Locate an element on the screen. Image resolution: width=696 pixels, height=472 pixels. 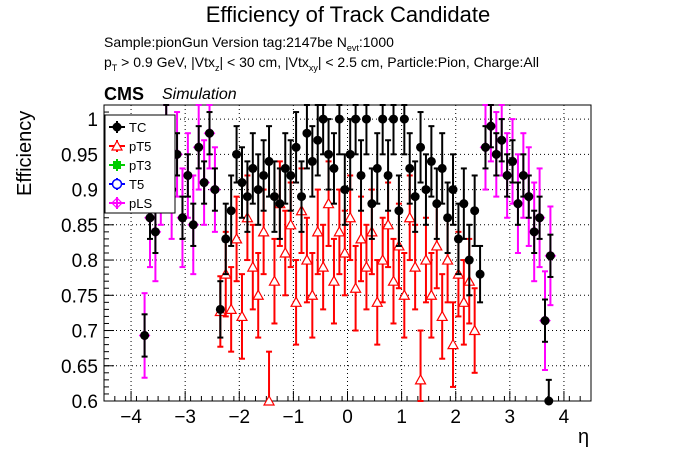
cms-label: CMS is located at coordinates (124, 94).